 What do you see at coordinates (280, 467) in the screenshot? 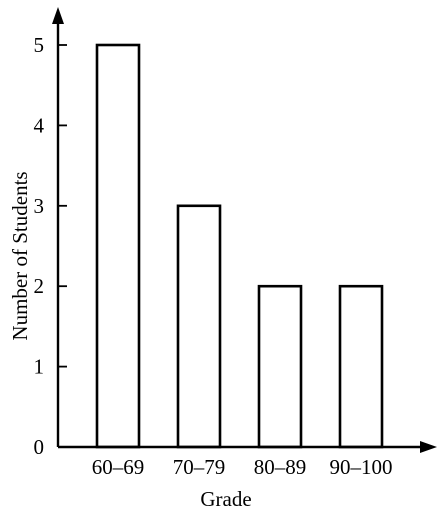
I see `x-tick-label-3: 80–89` at bounding box center [280, 467].